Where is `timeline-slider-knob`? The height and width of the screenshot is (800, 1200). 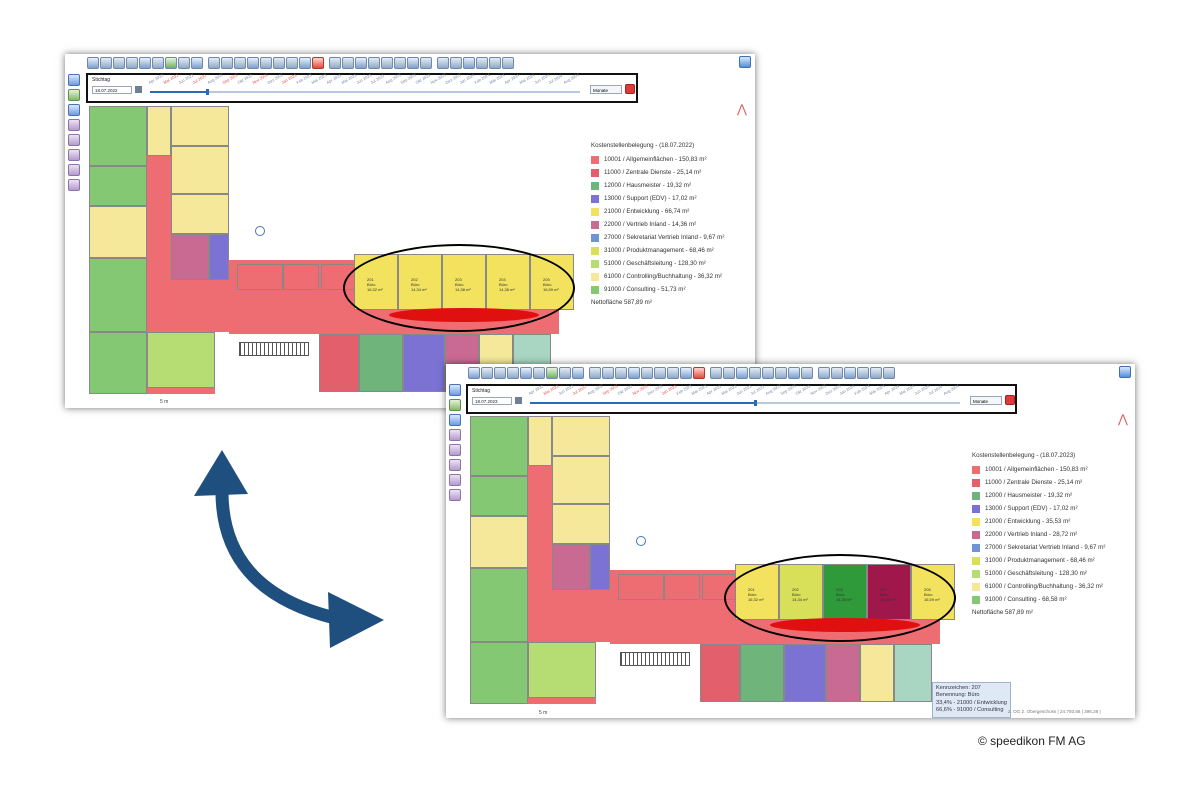 timeline-slider-knob is located at coordinates (755, 403).